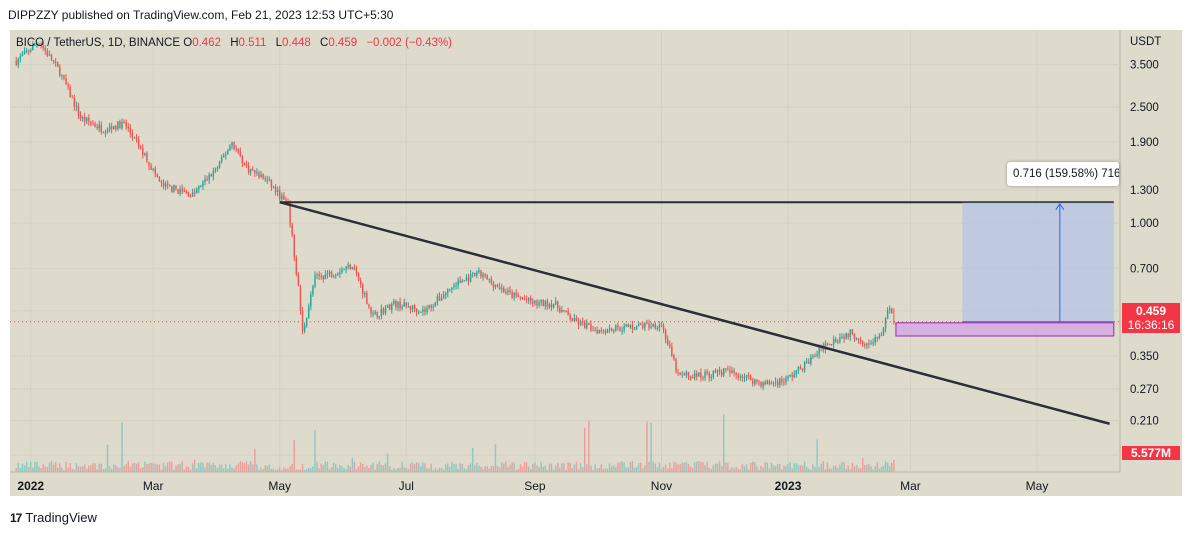  What do you see at coordinates (30, 486) in the screenshot?
I see `x-tick-label: 2022` at bounding box center [30, 486].